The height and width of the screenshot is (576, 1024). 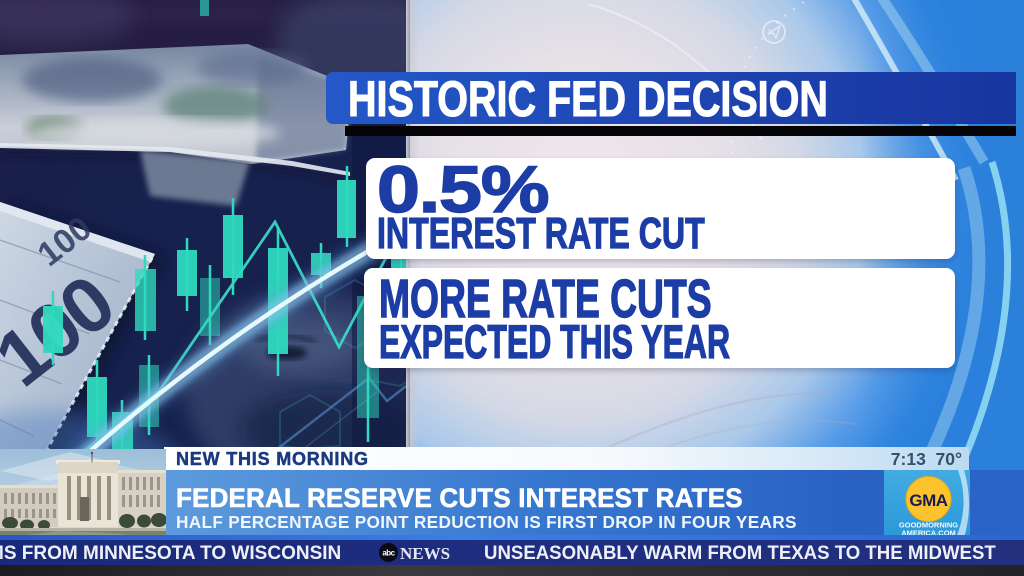 What do you see at coordinates (928, 525) in the screenshot?
I see `svg-text: GOODMORNING` at bounding box center [928, 525].